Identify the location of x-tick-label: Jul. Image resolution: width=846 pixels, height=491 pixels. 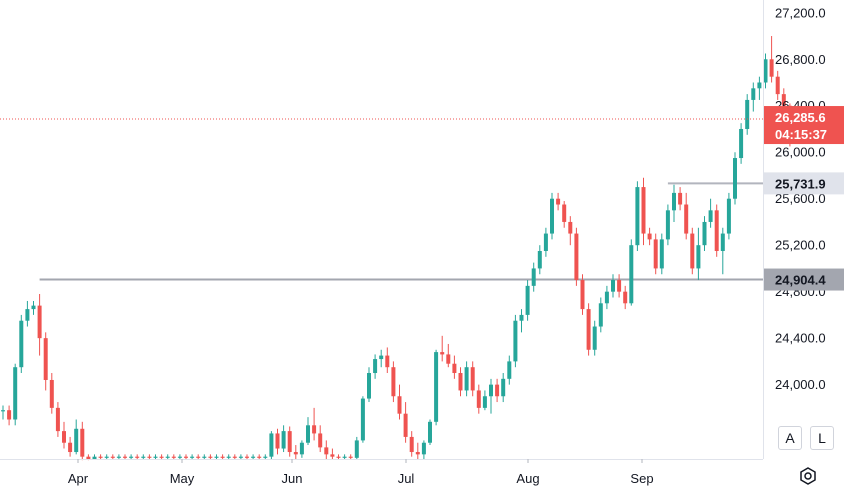
(406, 478).